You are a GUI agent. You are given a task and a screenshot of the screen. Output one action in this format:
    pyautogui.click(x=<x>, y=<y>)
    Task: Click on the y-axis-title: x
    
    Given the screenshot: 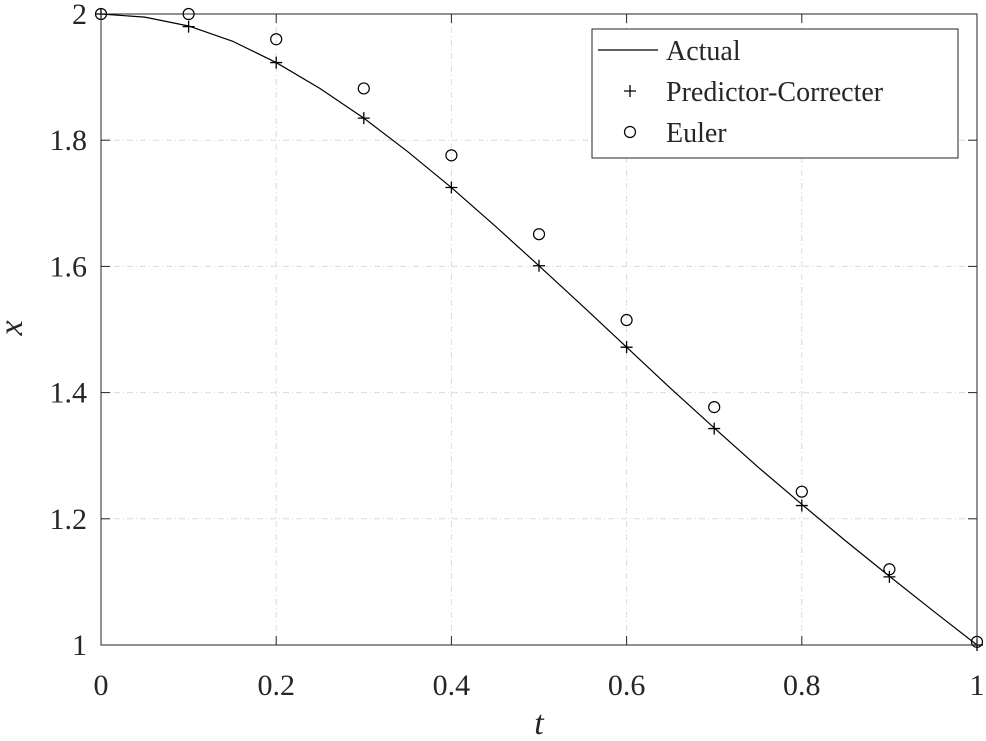 What is the action you would take?
    pyautogui.click(x=15, y=328)
    